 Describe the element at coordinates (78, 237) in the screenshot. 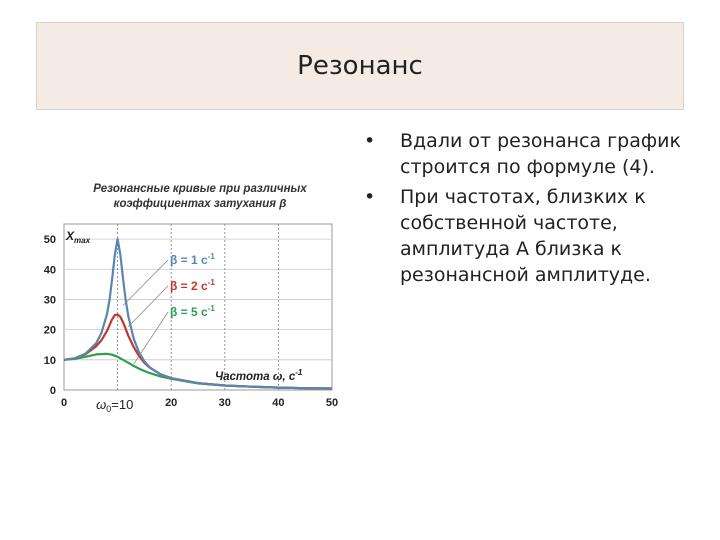

I see `y-axis-label: Xmax` at that location.